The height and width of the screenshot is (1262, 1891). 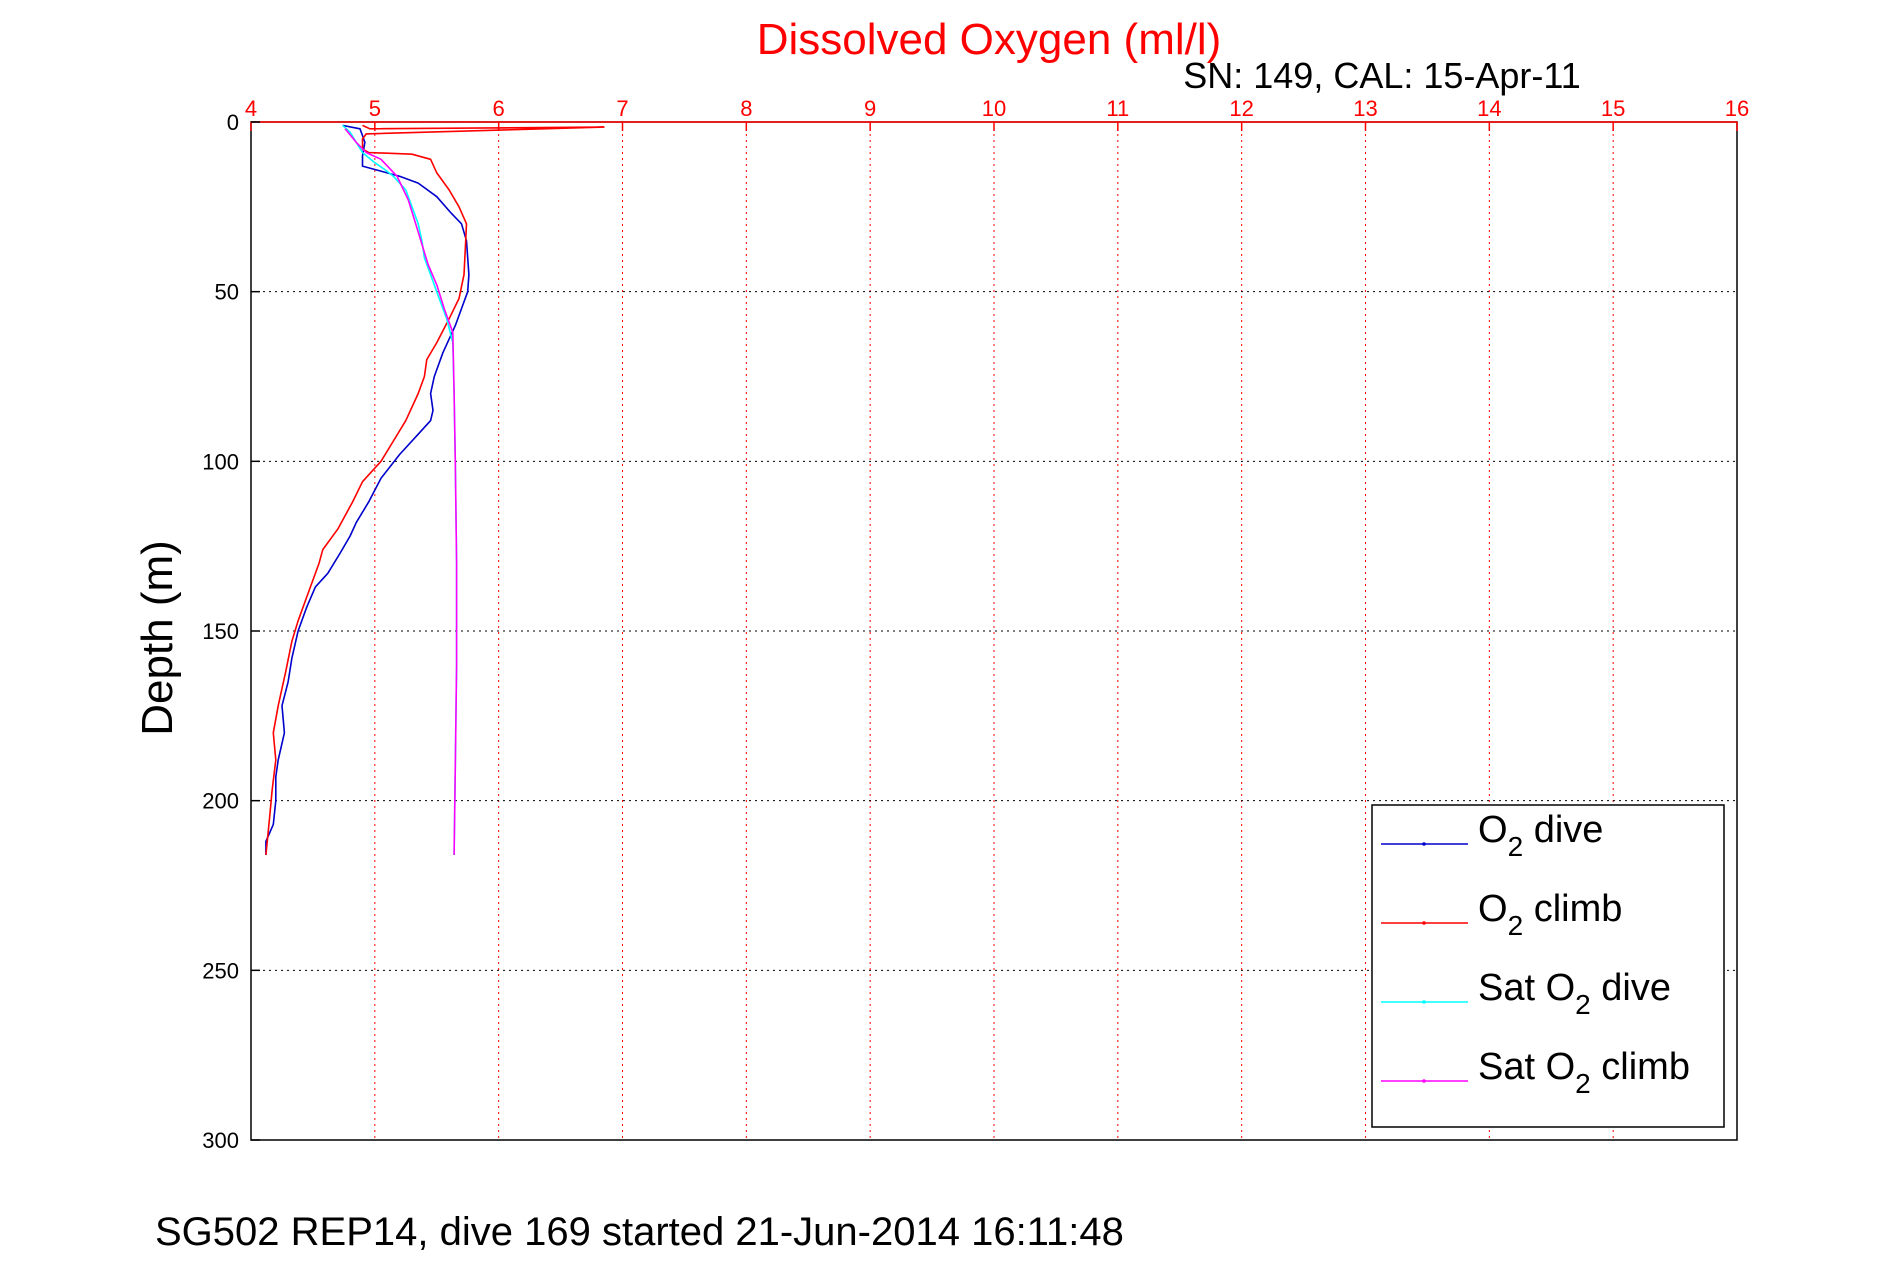 I want to click on y-axis-label: Depth (m), so click(x=157, y=638).